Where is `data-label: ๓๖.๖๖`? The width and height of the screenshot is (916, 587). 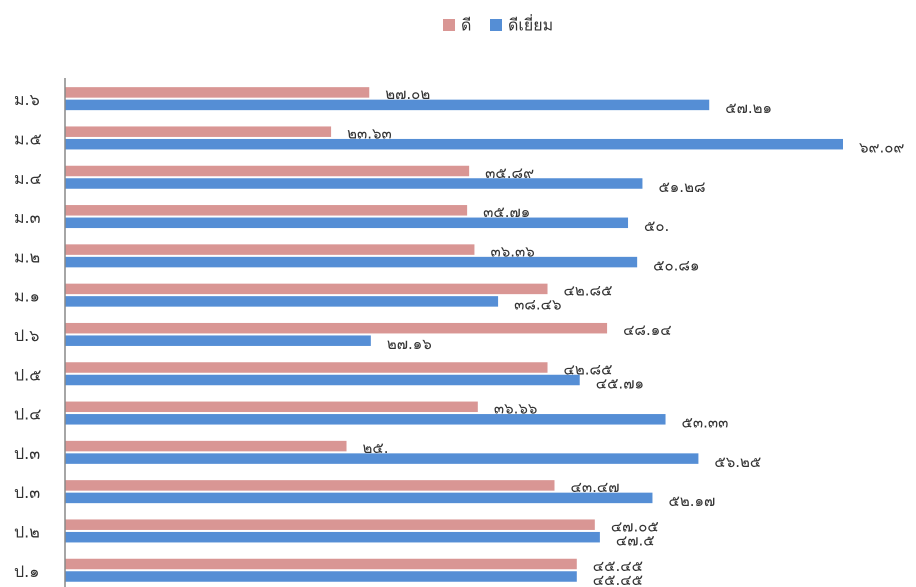 data-label: ๓๖.๖๖ is located at coordinates (516, 409).